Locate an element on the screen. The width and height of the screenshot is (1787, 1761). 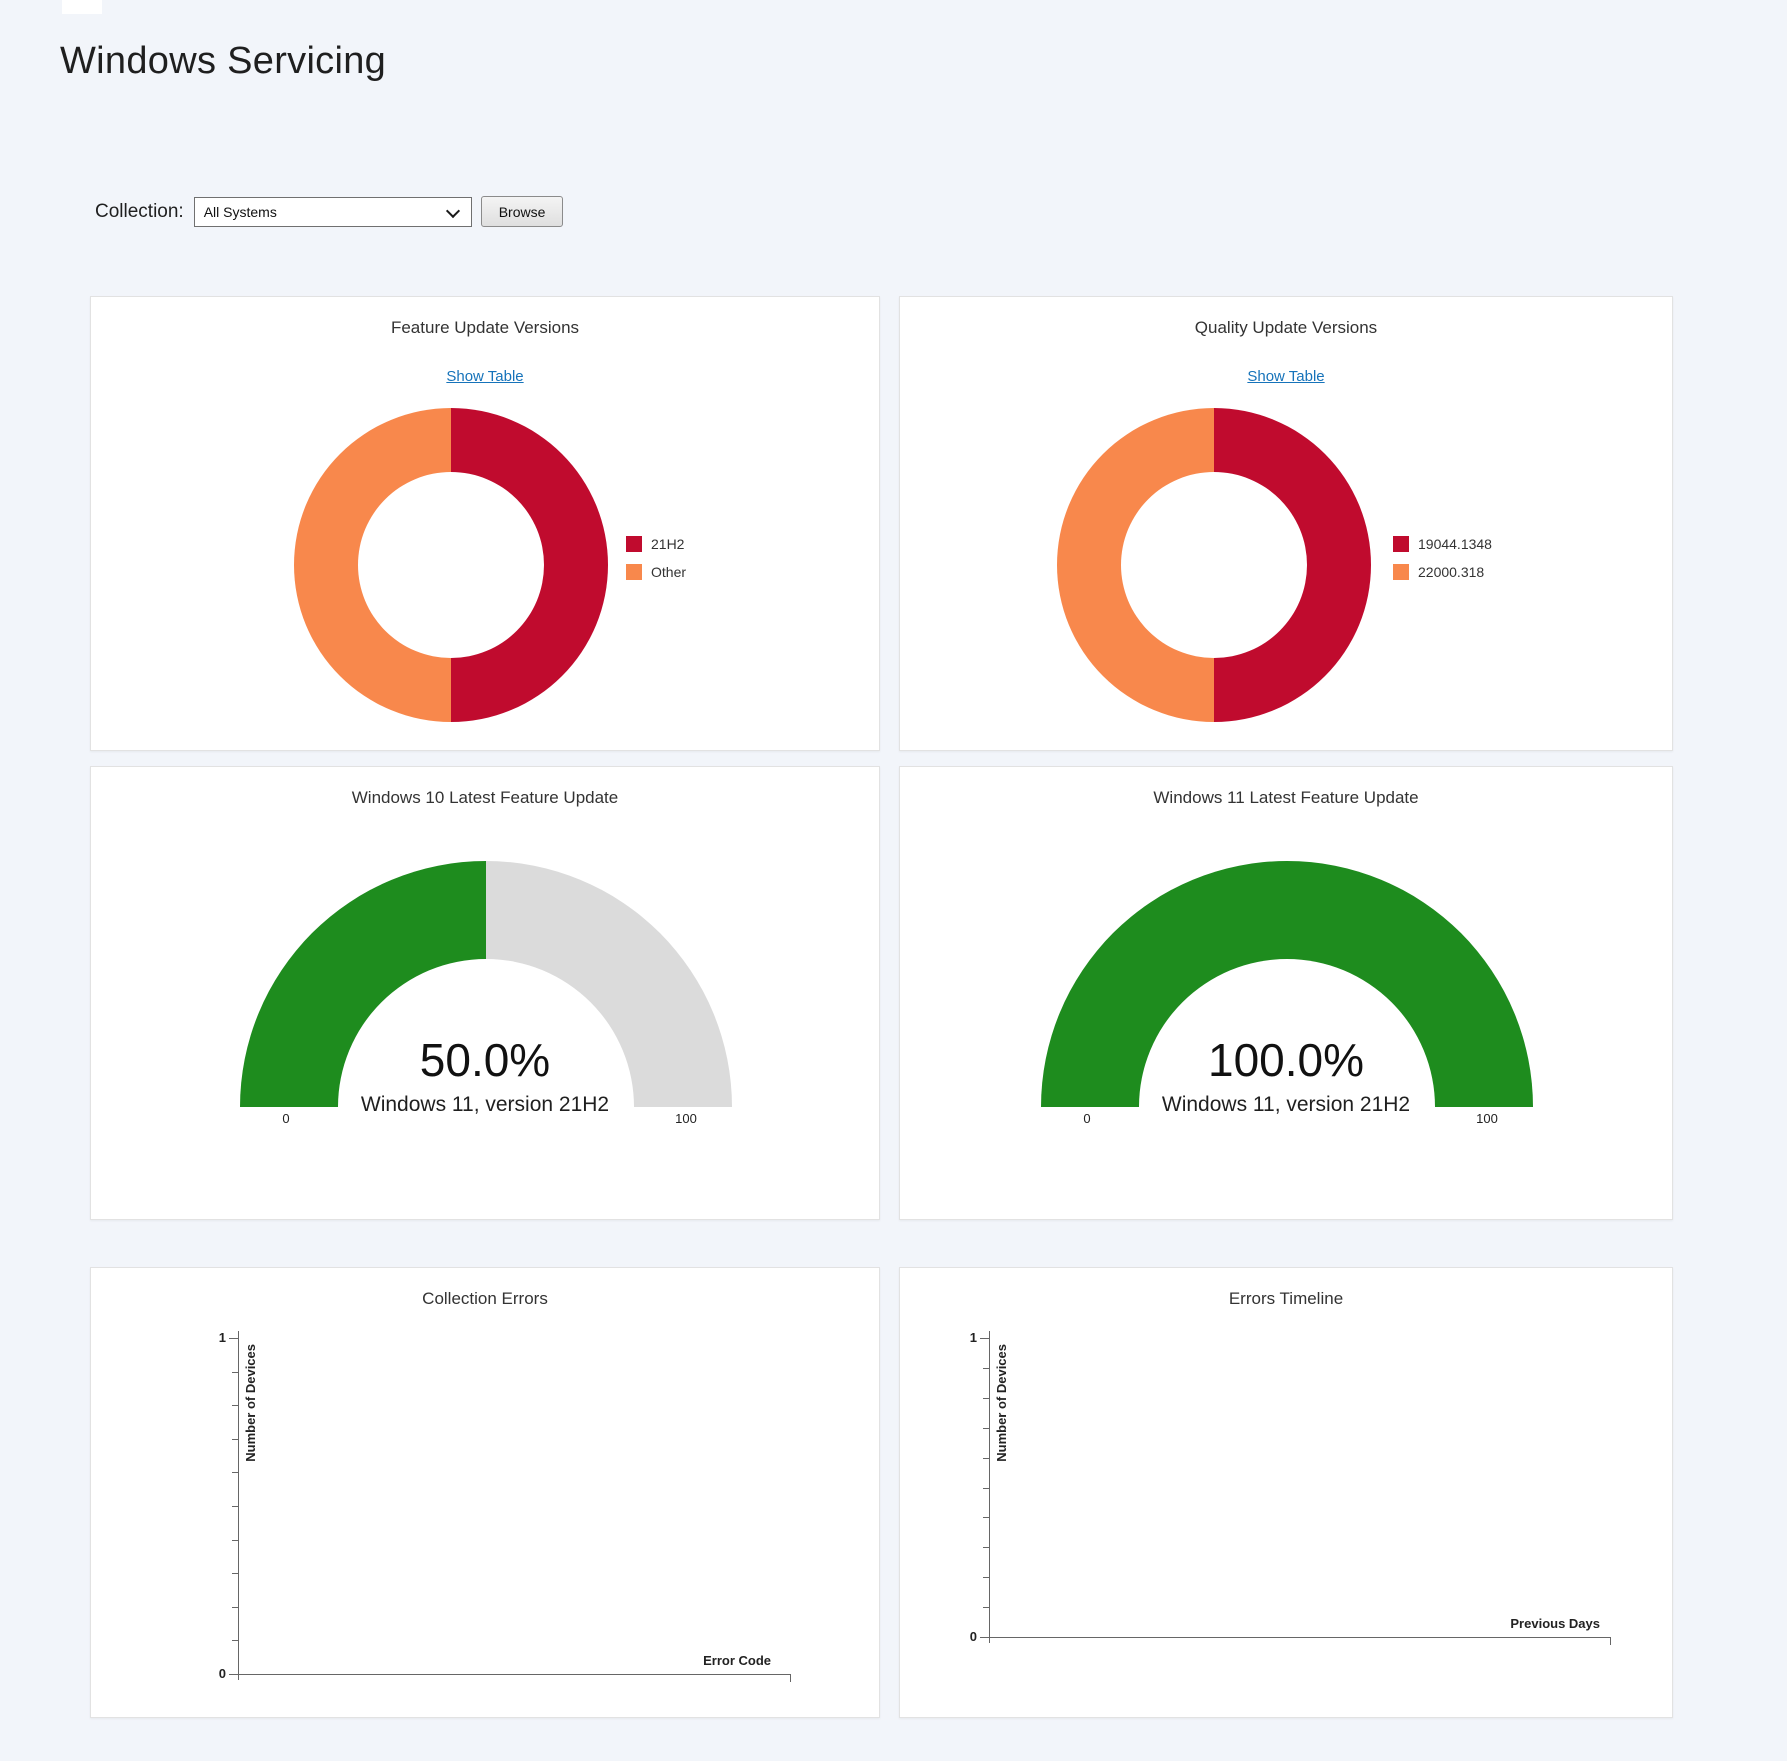
legend-item: 22000.318 is located at coordinates (1442, 572).